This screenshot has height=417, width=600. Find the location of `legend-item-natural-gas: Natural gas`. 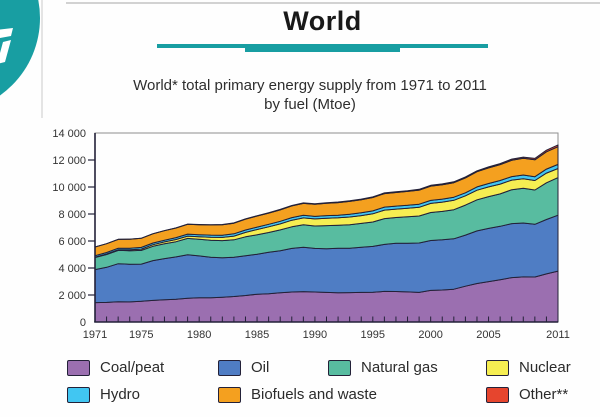

legend-item-natural-gas: Natural gas is located at coordinates (383, 367).